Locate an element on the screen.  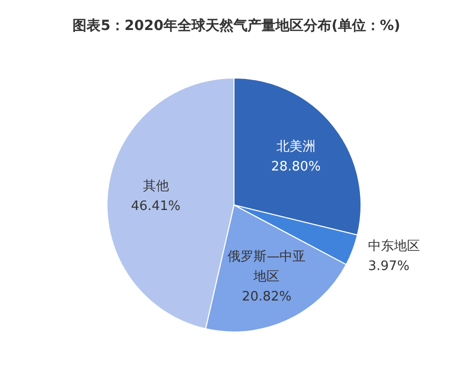
slice-label: 北美洲 is located at coordinates (296, 146).